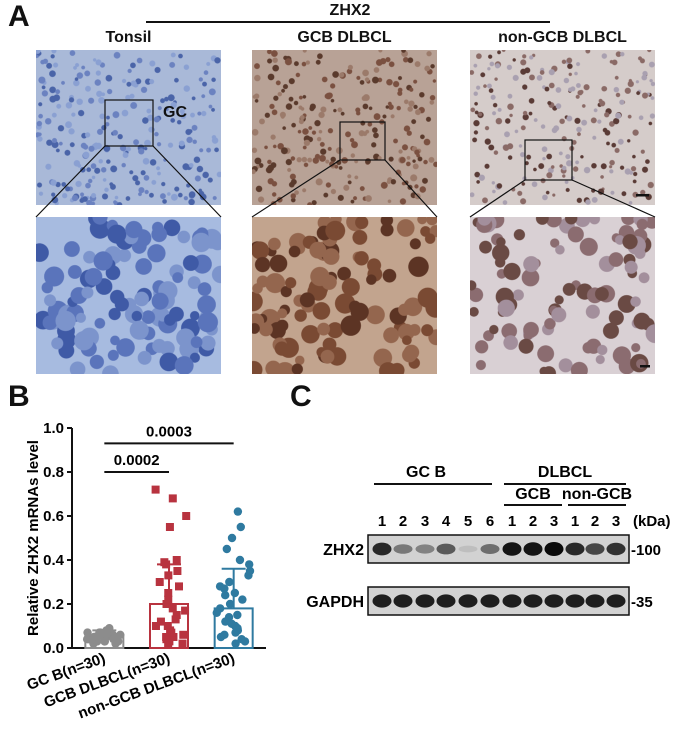  I want to click on subgroup-label-gcb: GCB, so click(533, 494).